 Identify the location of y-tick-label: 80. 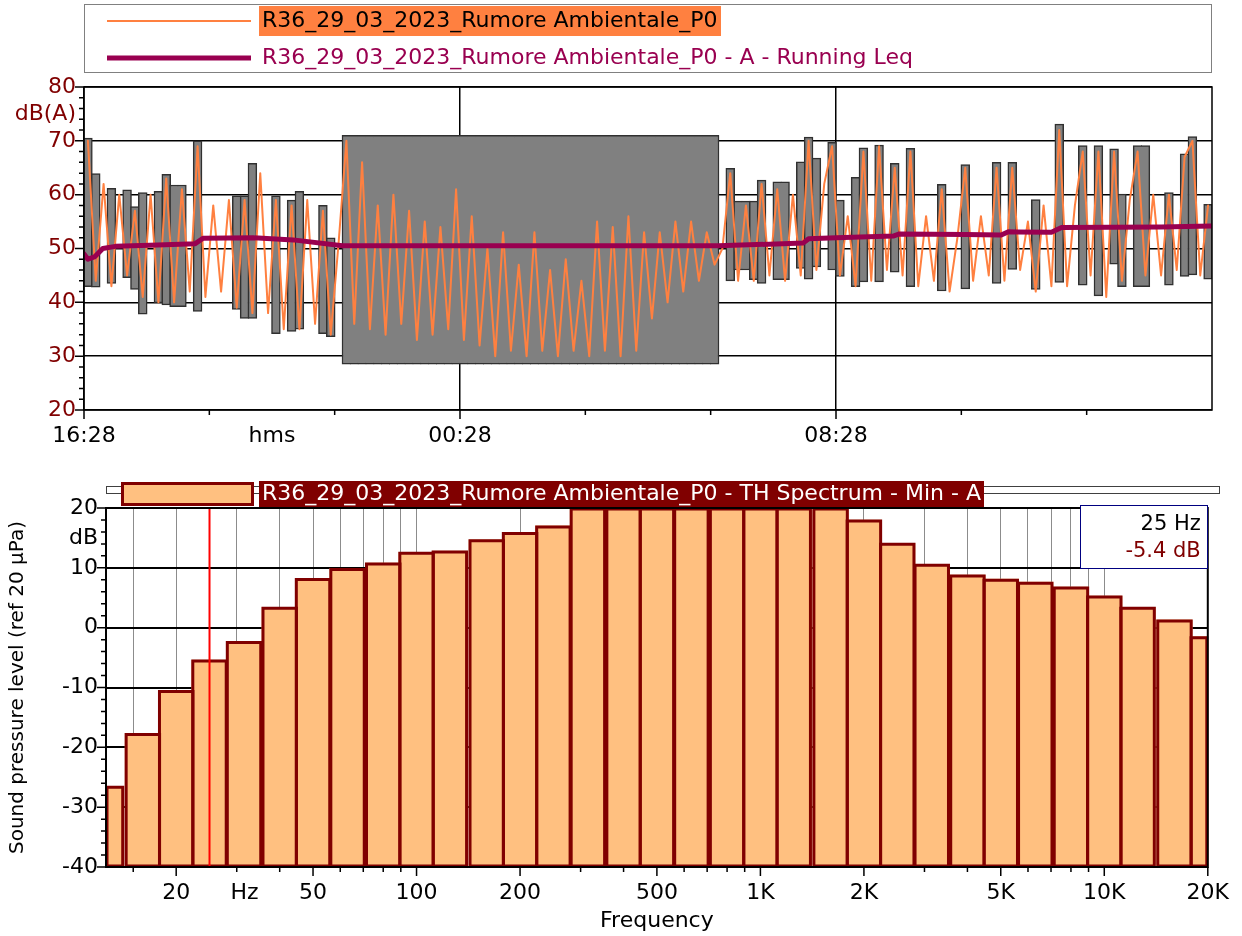
(62, 85).